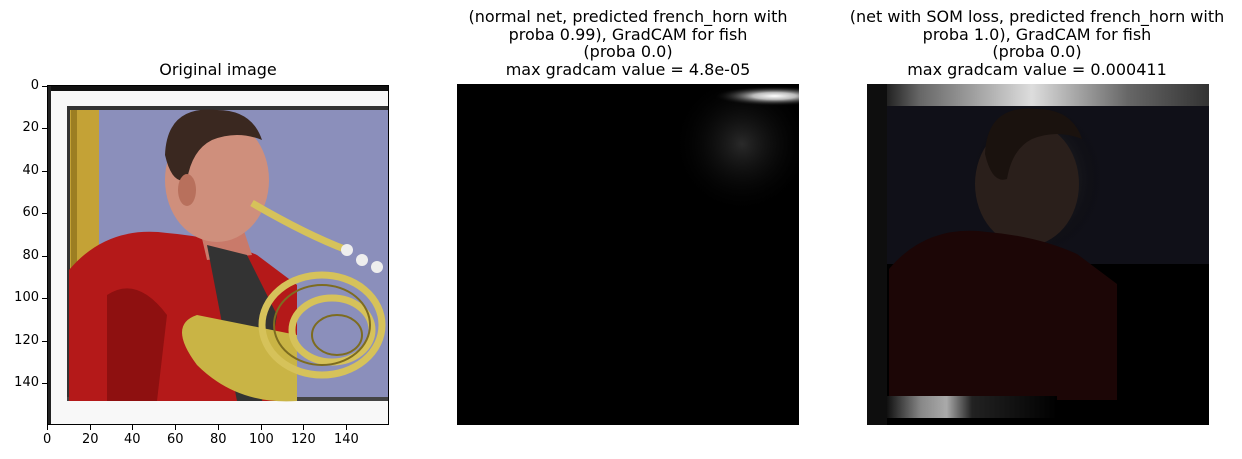 This screenshot has width=1242, height=459. What do you see at coordinates (30, 212) in the screenshot?
I see `y-tick-label: 60` at bounding box center [30, 212].